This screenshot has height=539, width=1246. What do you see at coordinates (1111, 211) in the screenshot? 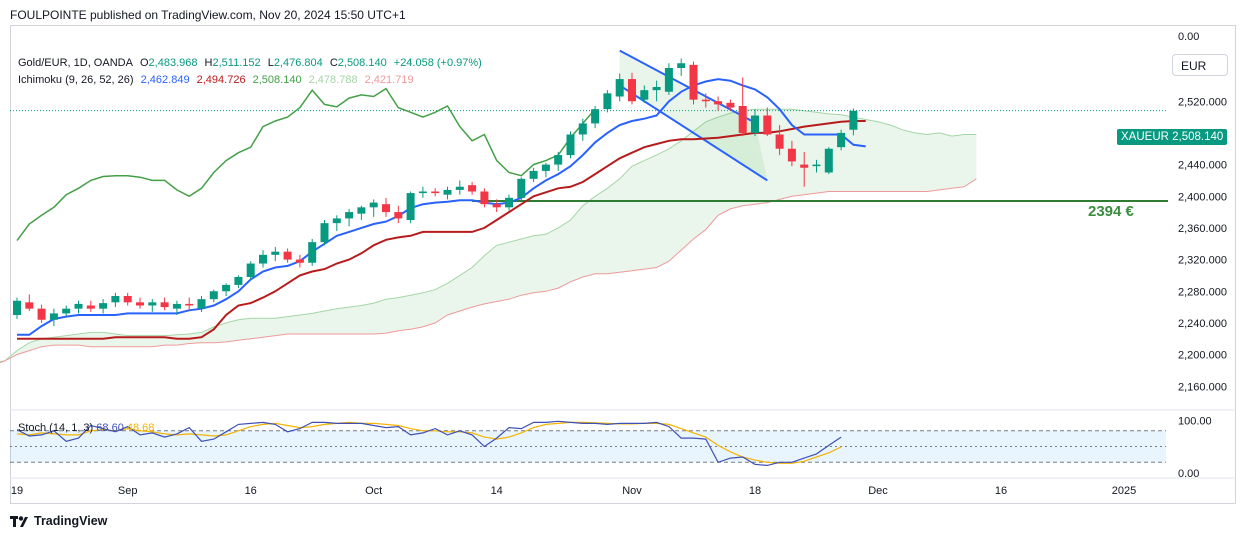
I see `support-level-label: 2394 €` at bounding box center [1111, 211].